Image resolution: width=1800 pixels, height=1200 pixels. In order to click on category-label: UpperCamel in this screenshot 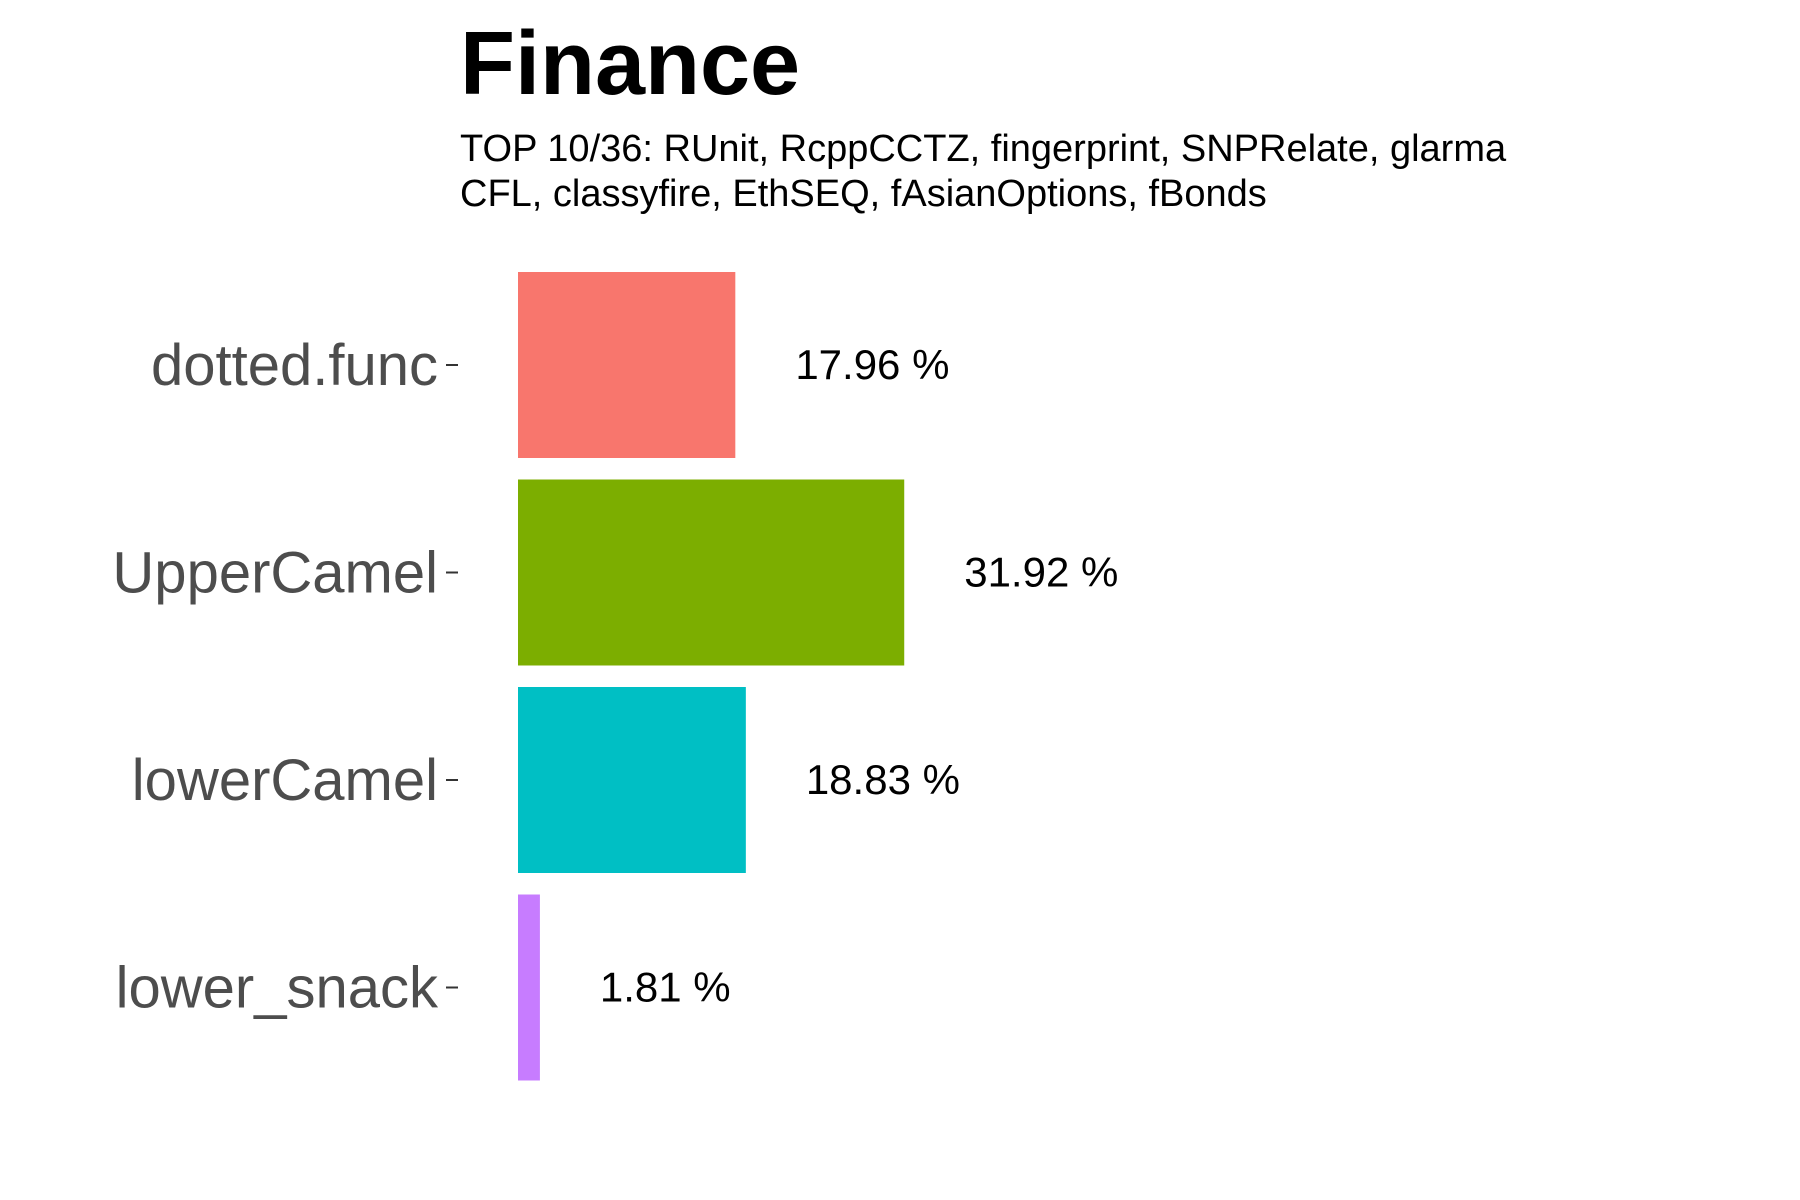, I will do `click(275, 573)`.